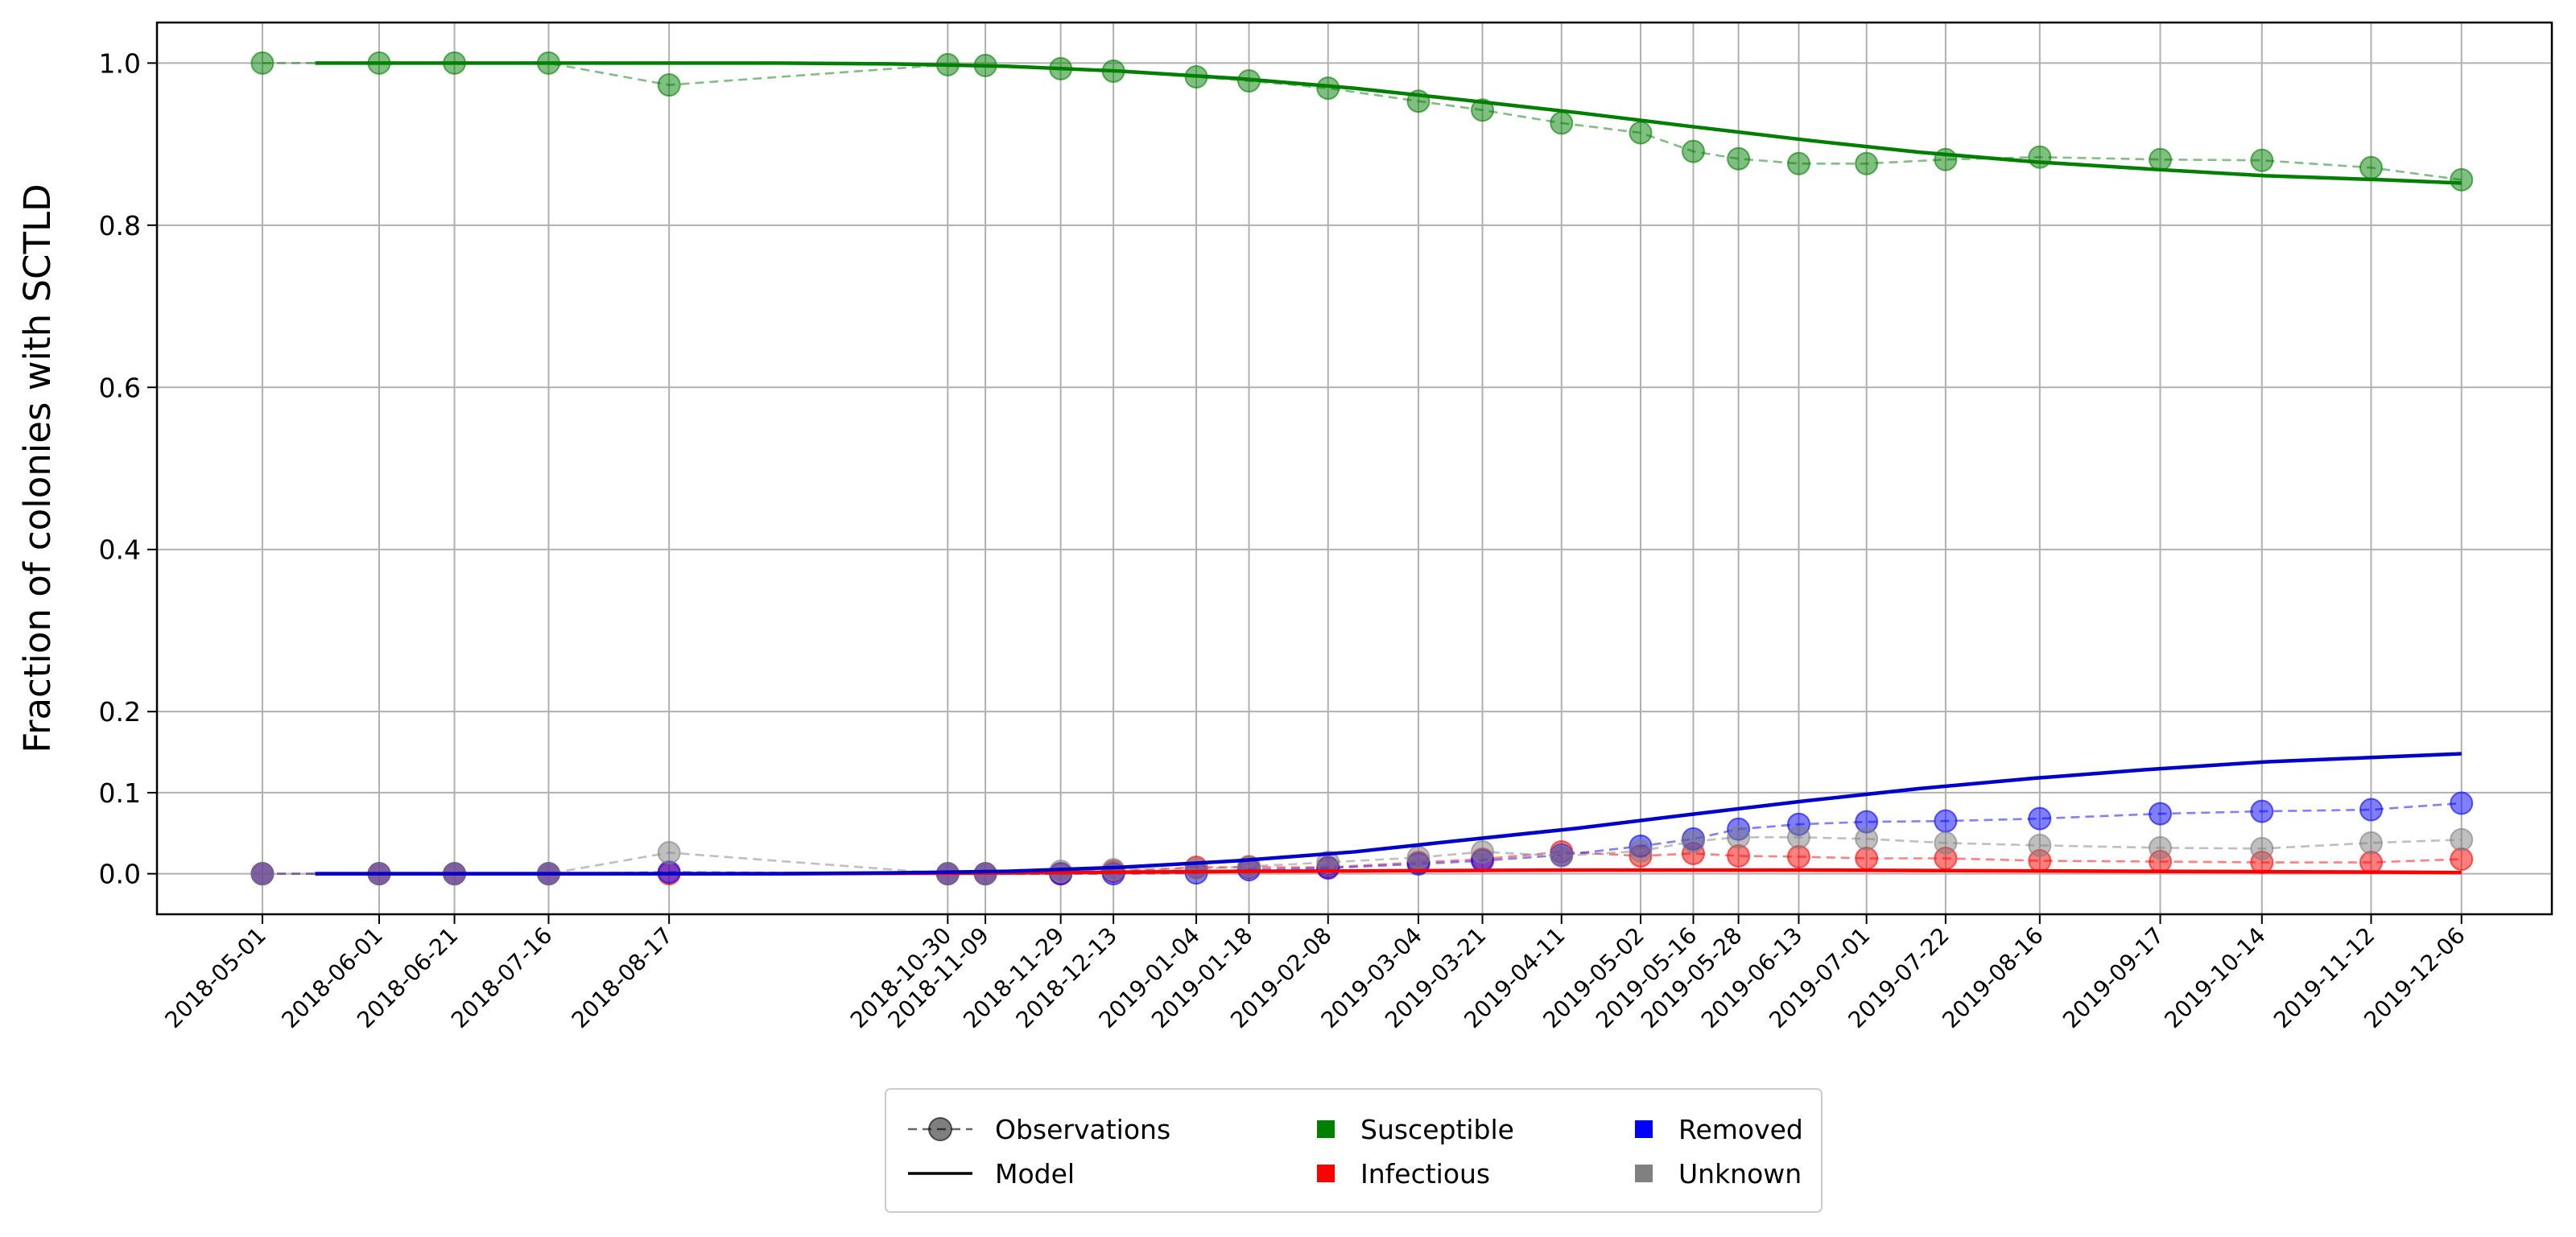  What do you see at coordinates (2214, 977) in the screenshot?
I see `x-tick-label: 2019-10-14` at bounding box center [2214, 977].